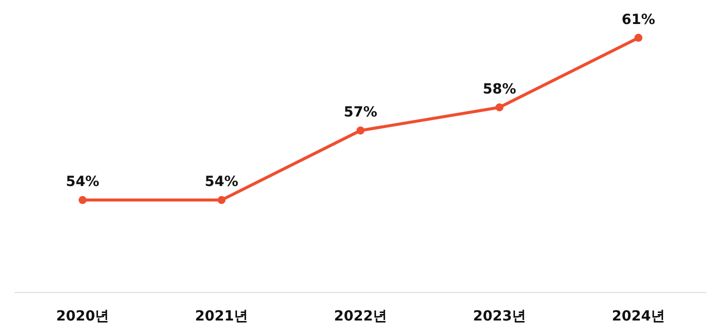  What do you see at coordinates (83, 316) in the screenshot?
I see `x-tick-label: 2020년` at bounding box center [83, 316].